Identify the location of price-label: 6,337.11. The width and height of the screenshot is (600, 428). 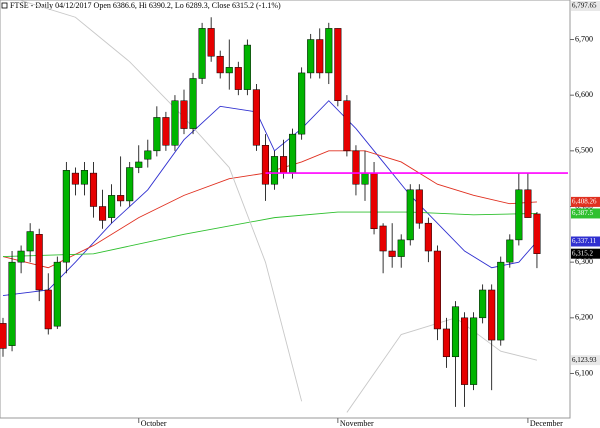
(584, 241).